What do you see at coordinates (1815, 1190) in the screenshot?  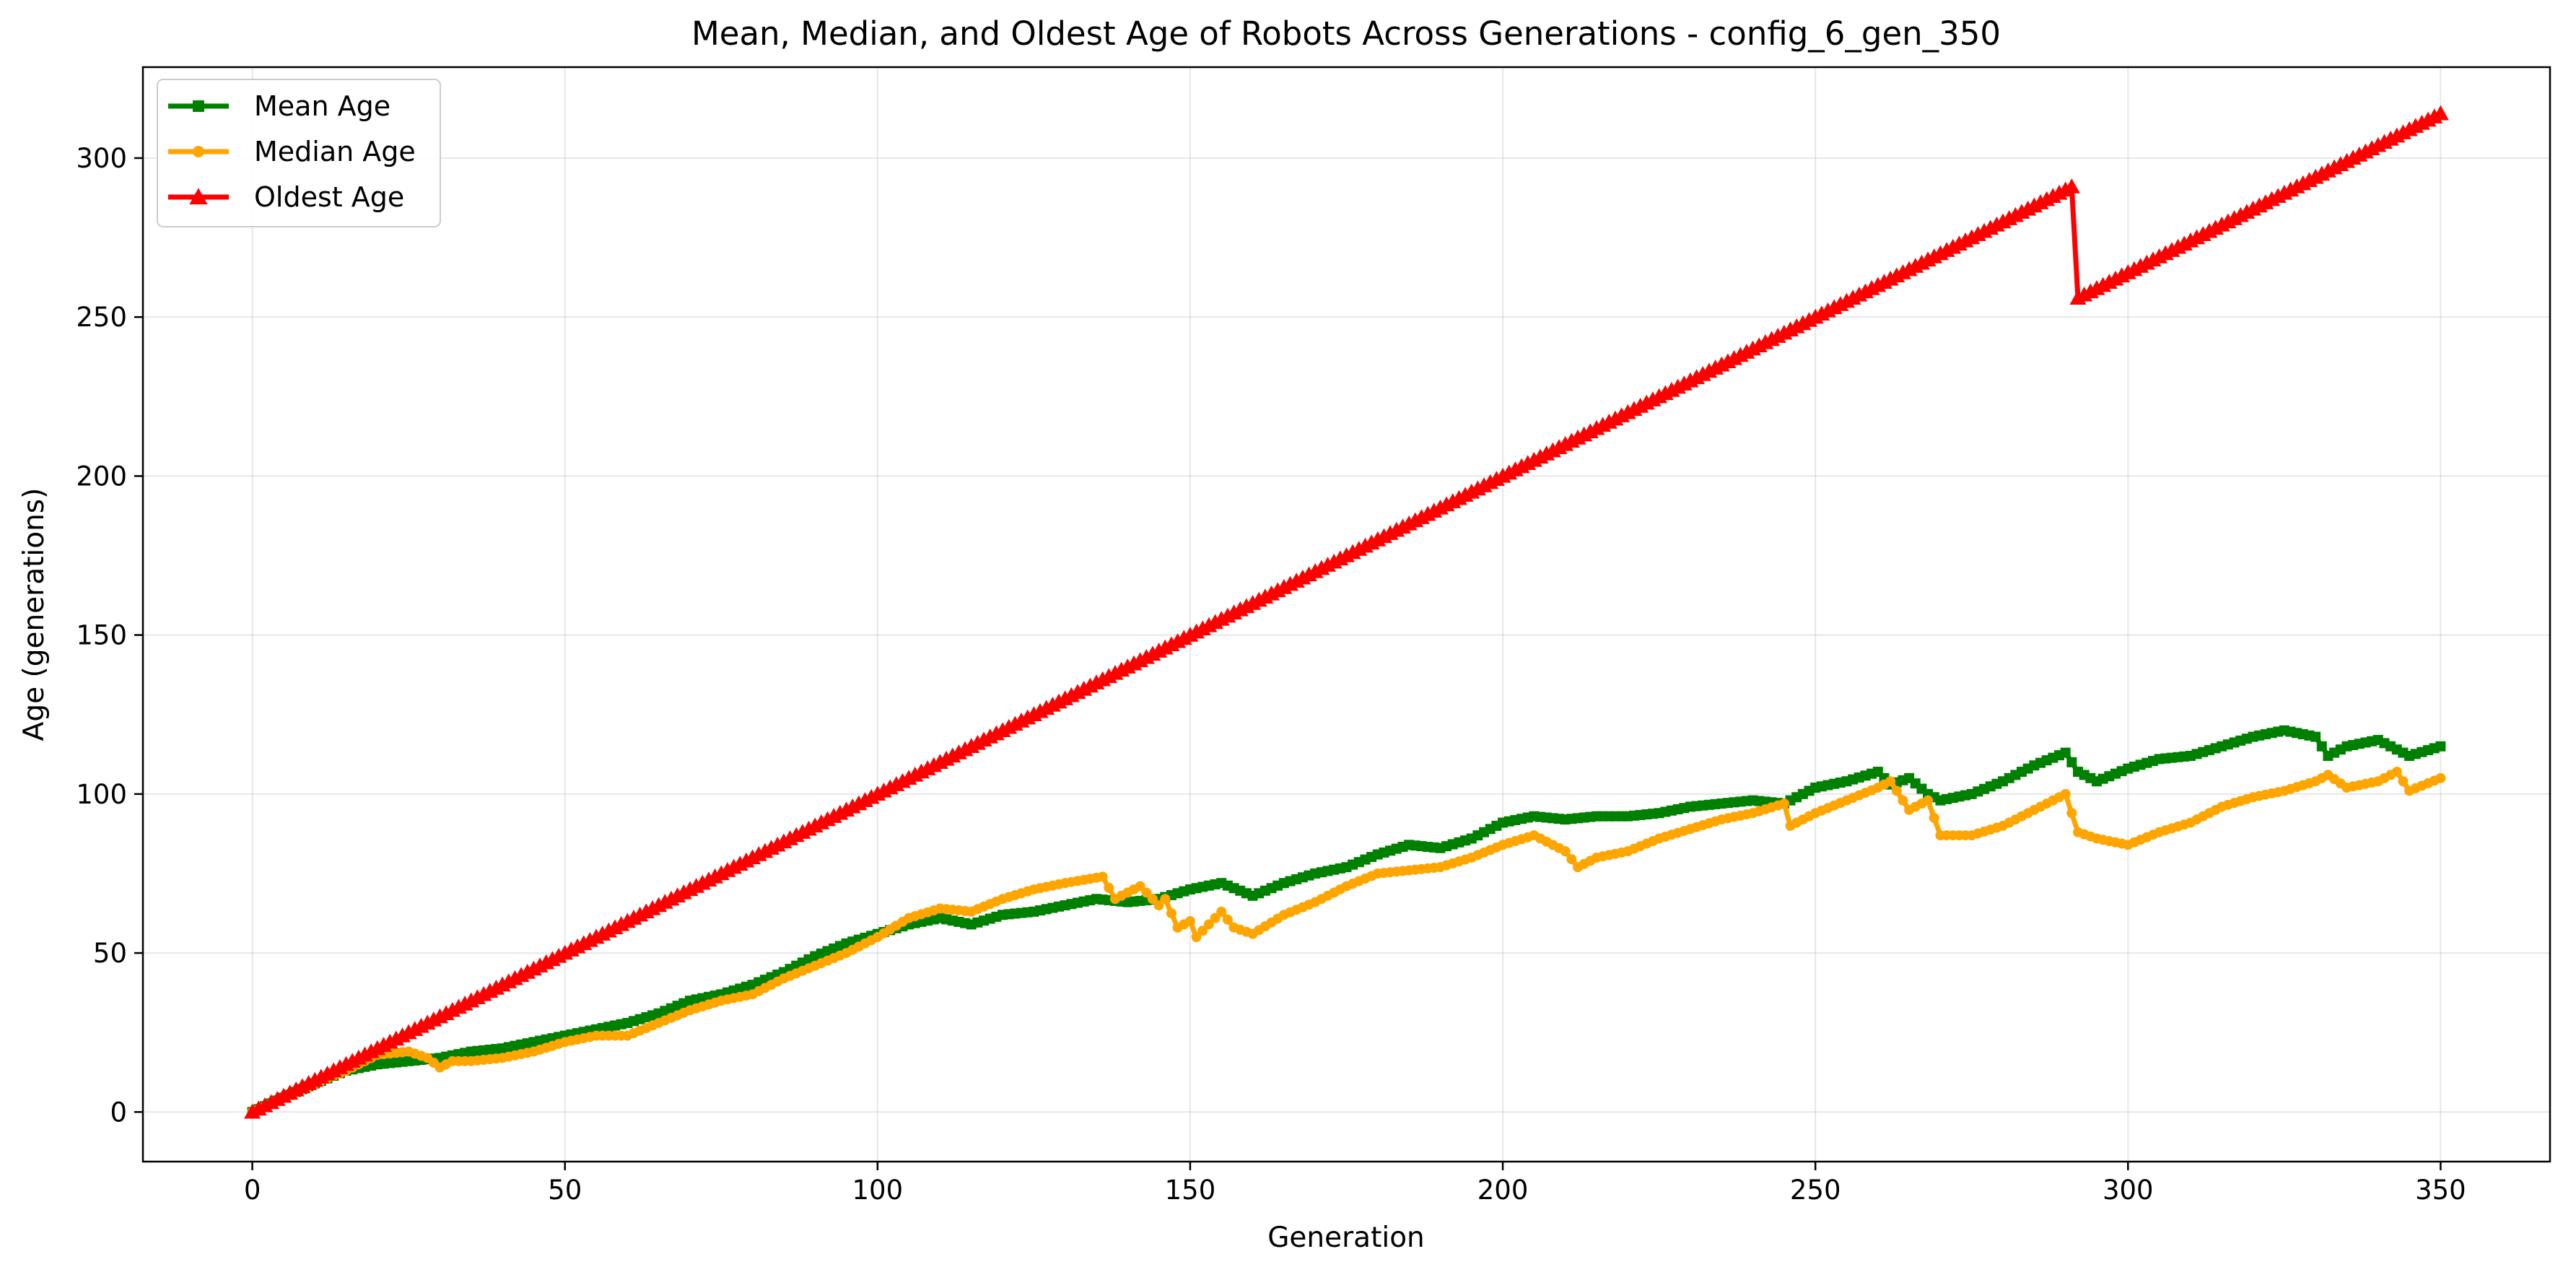 I see `x-tick-label: 250` at bounding box center [1815, 1190].